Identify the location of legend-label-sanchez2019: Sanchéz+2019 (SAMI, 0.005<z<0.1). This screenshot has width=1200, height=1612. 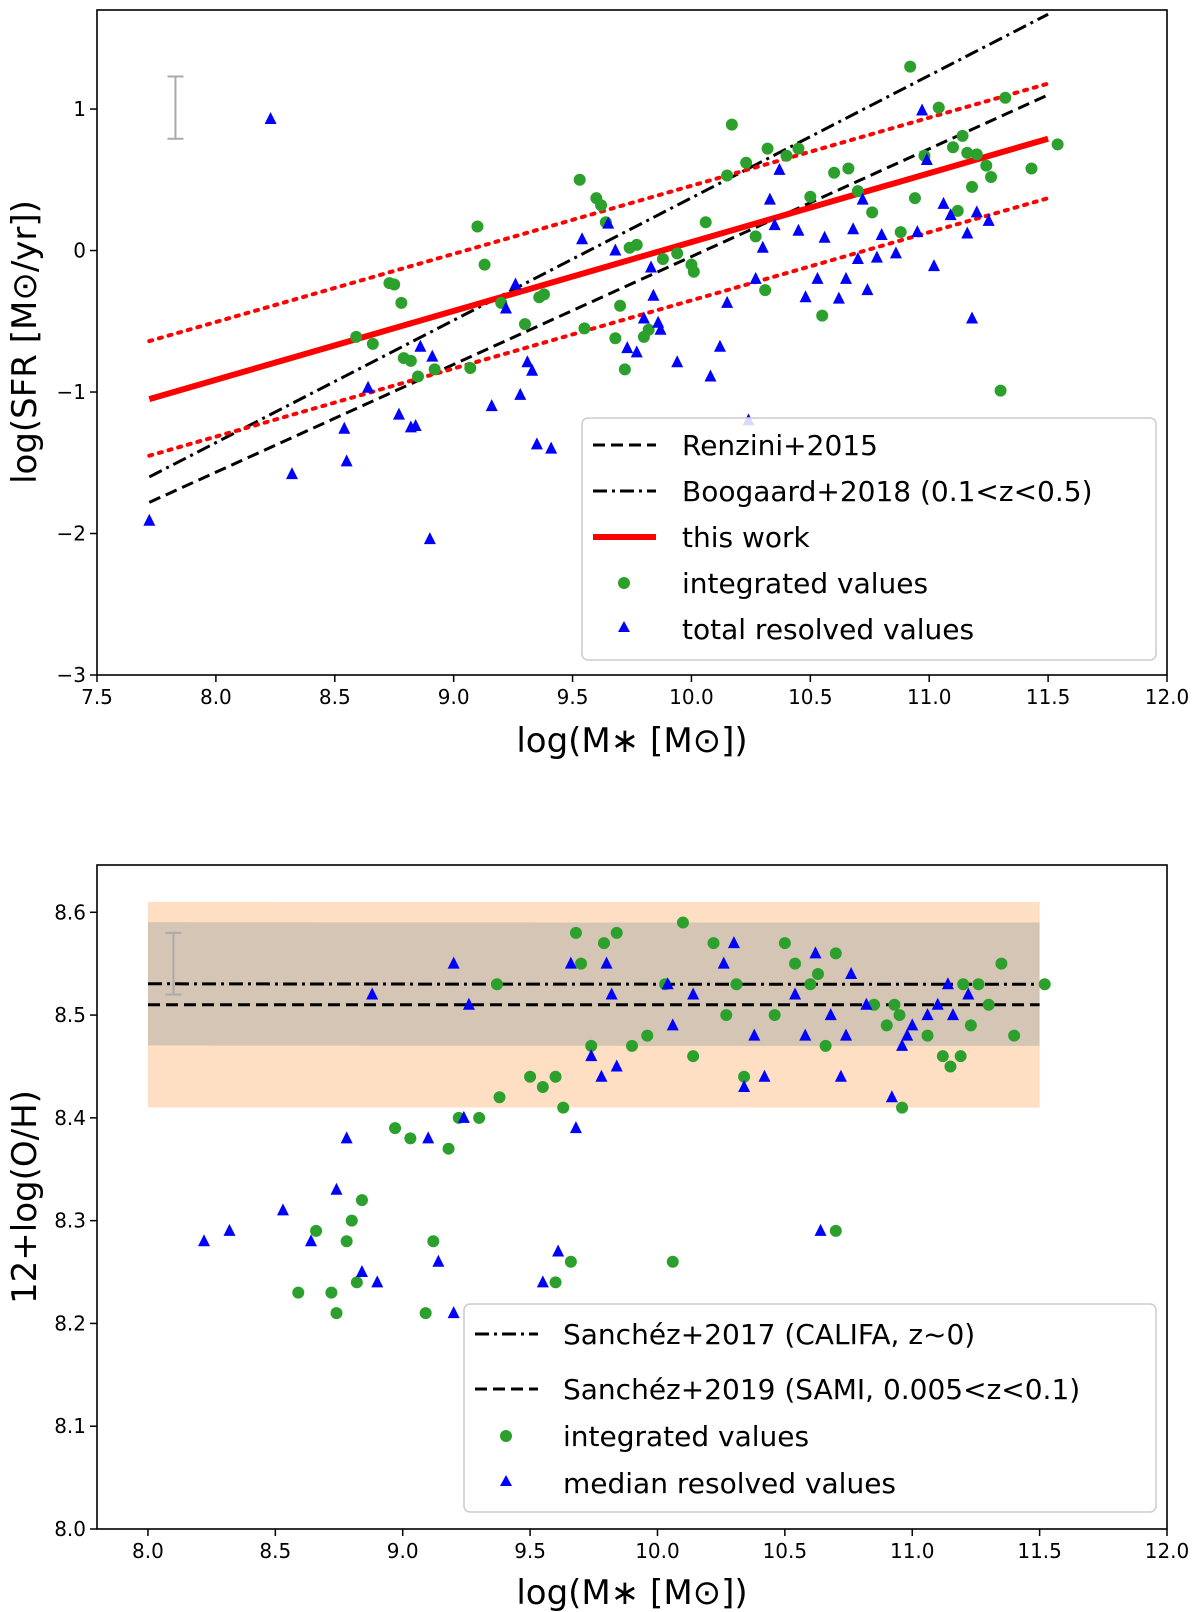
(821, 1389).